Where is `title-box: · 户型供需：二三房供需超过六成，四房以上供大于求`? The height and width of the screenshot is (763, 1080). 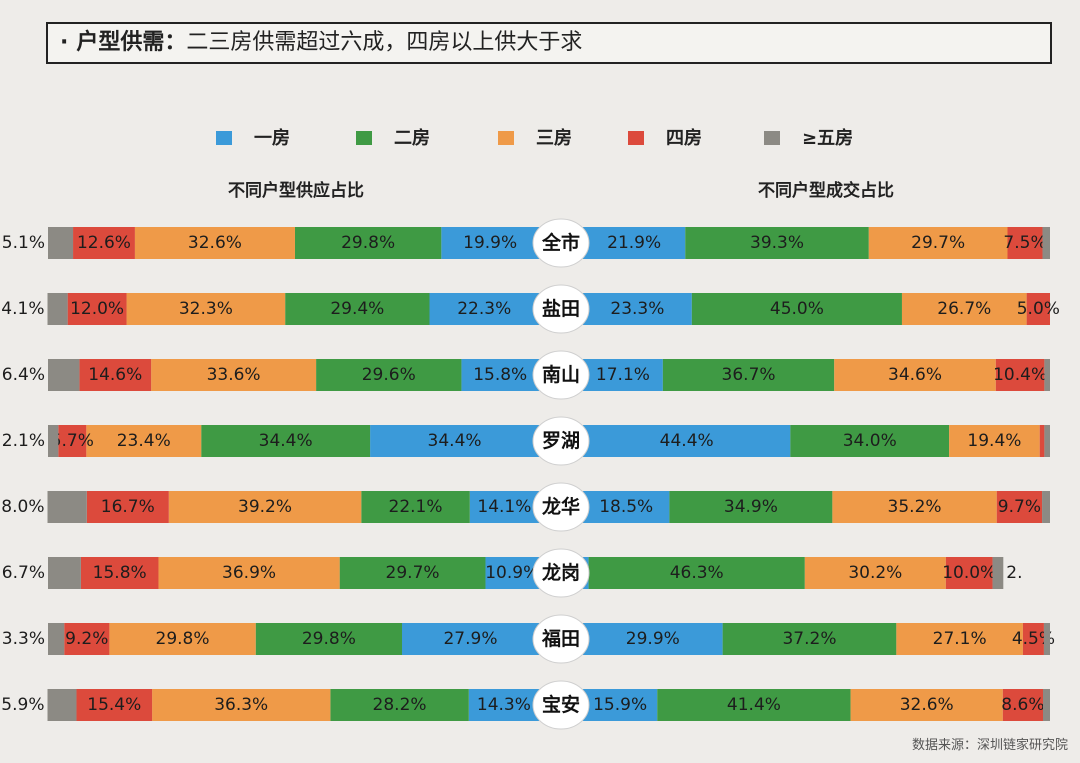 title-box: · 户型供需：二三房供需超过六成，四房以上供大于求 is located at coordinates (549, 43).